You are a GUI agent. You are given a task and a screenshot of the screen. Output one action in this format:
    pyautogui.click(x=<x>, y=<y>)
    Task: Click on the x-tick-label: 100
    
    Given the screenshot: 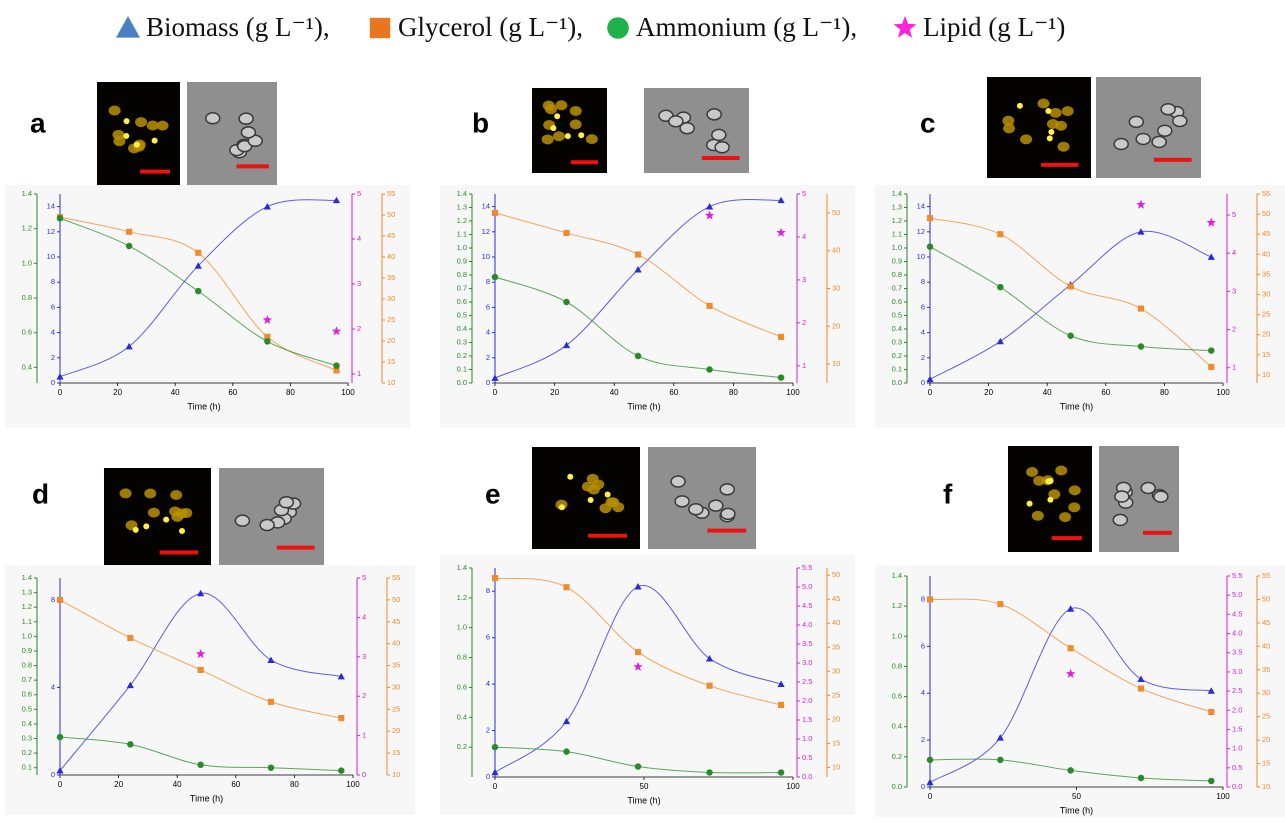 What is the action you would take?
    pyautogui.click(x=1223, y=796)
    